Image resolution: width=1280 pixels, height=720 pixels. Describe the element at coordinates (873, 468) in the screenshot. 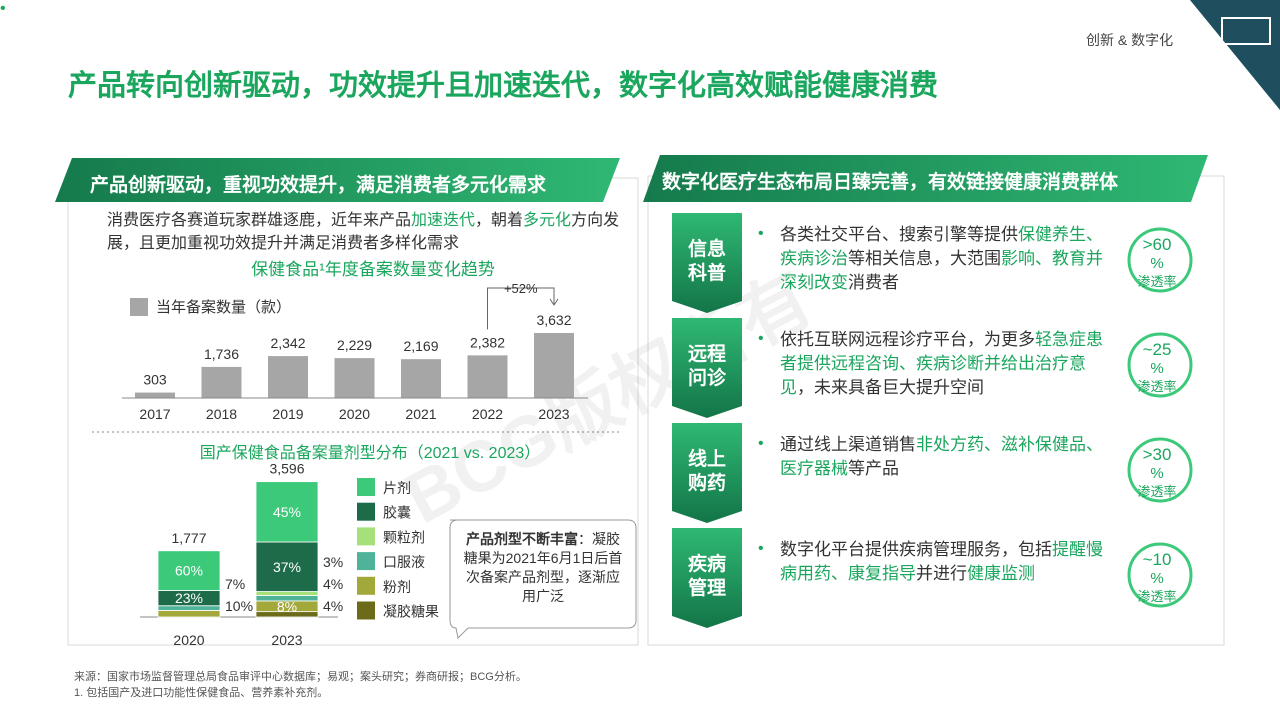

I see `text-part: 等产品` at that location.